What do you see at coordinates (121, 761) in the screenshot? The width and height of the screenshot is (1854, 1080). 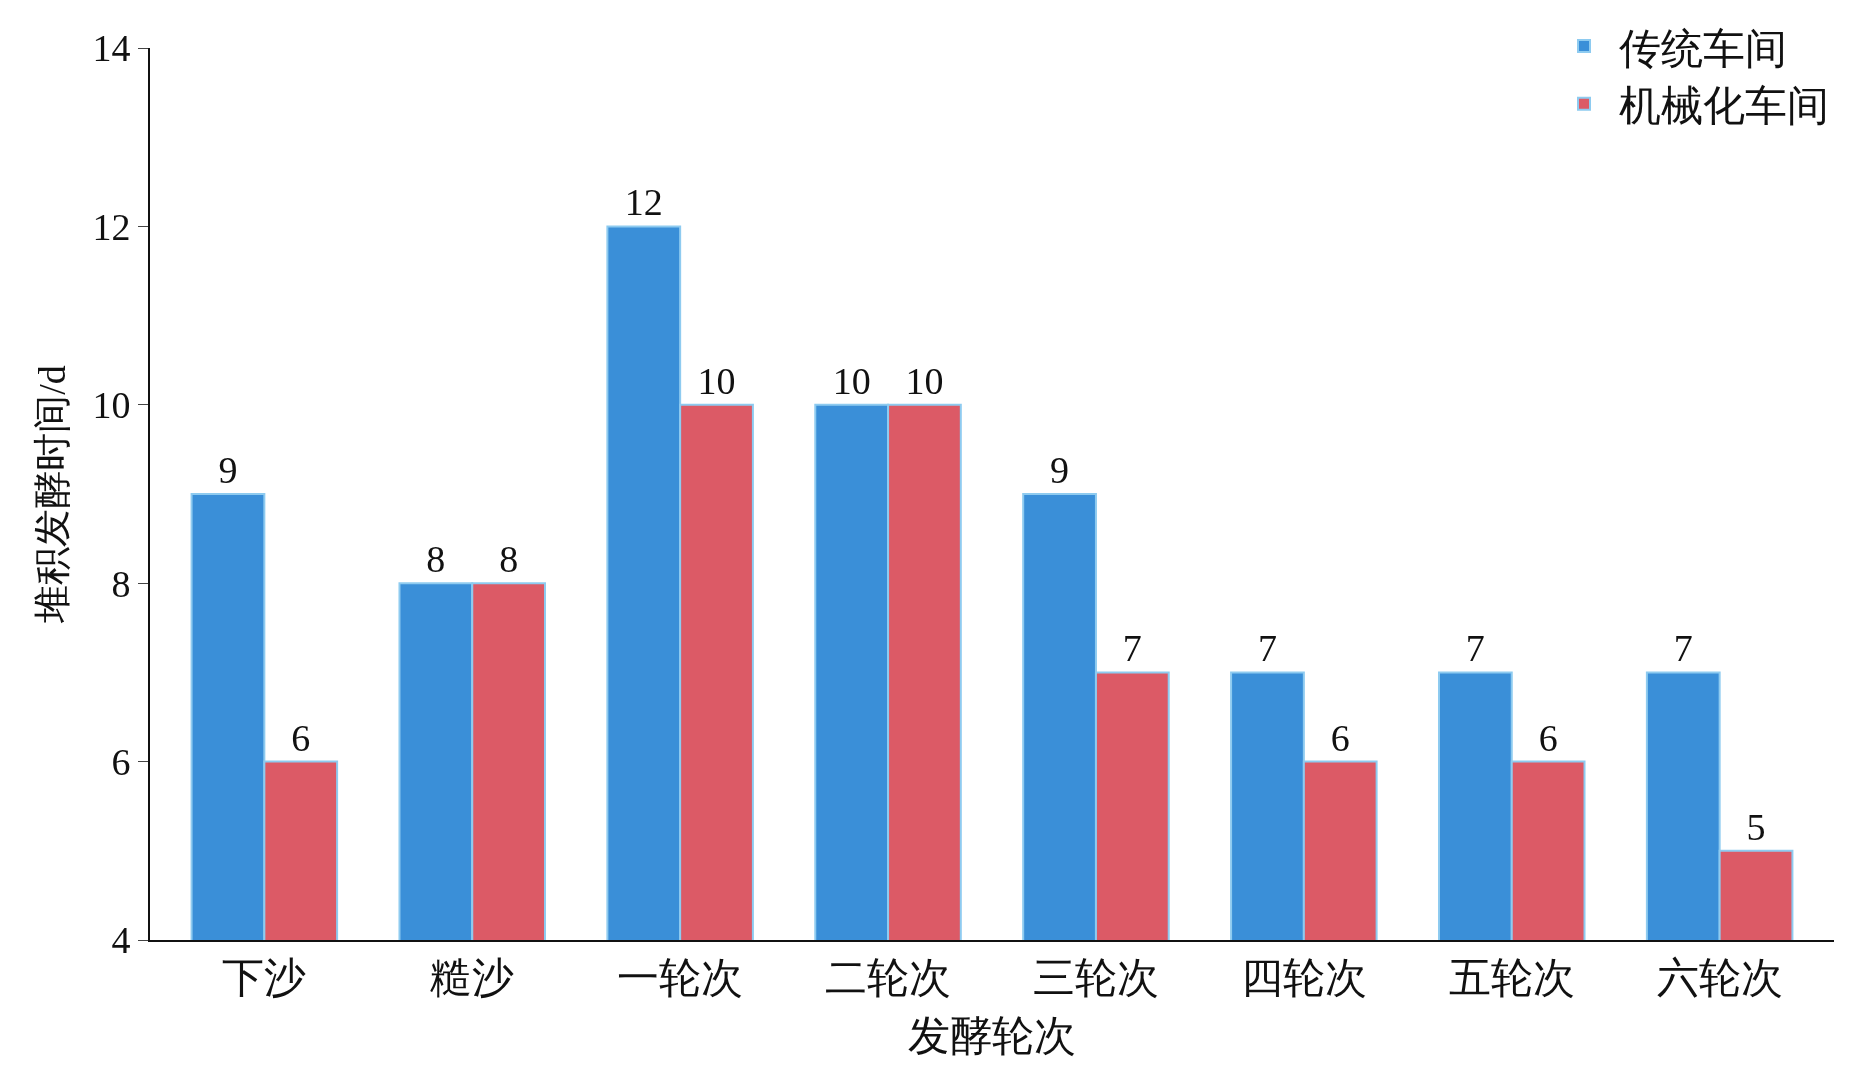 I see `y-tick-label: 6` at bounding box center [121, 761].